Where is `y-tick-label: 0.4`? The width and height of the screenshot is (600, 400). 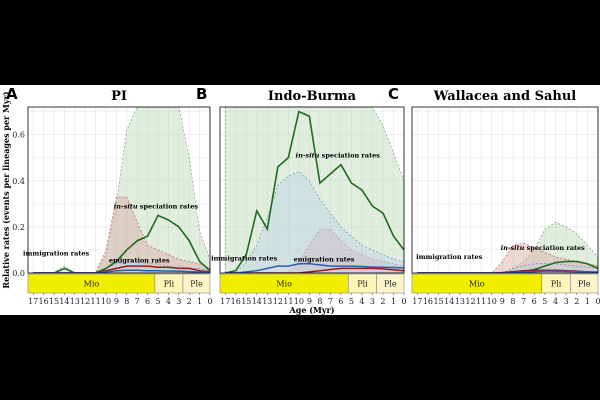
y-tick-label: 0.4 is located at coordinates (18, 181).